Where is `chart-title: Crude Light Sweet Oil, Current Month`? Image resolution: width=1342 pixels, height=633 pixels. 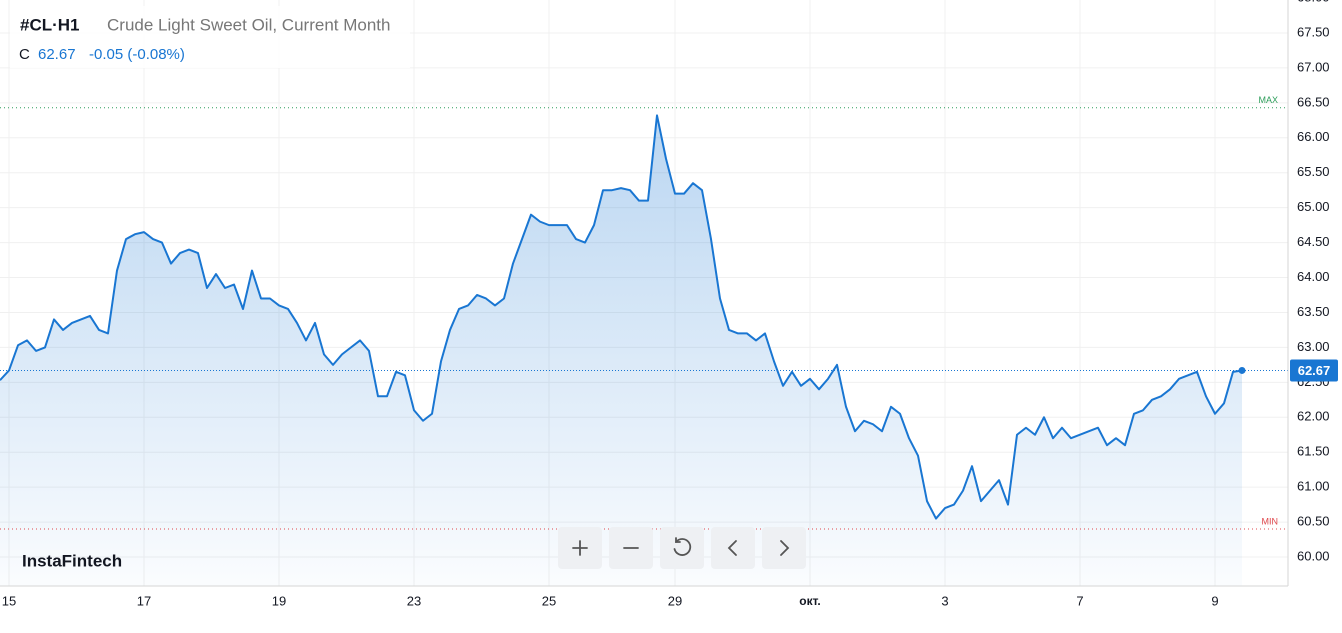
chart-title: Crude Light Sweet Oil, Current Month is located at coordinates (248, 24).